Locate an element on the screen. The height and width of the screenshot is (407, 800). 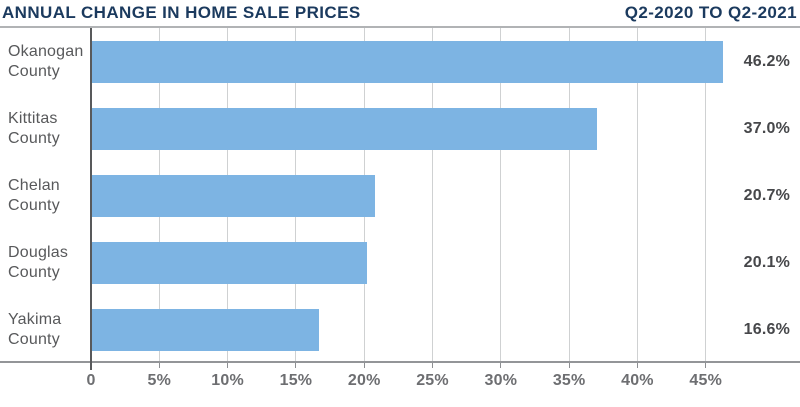
axis-tick-label: 20% is located at coordinates (364, 380).